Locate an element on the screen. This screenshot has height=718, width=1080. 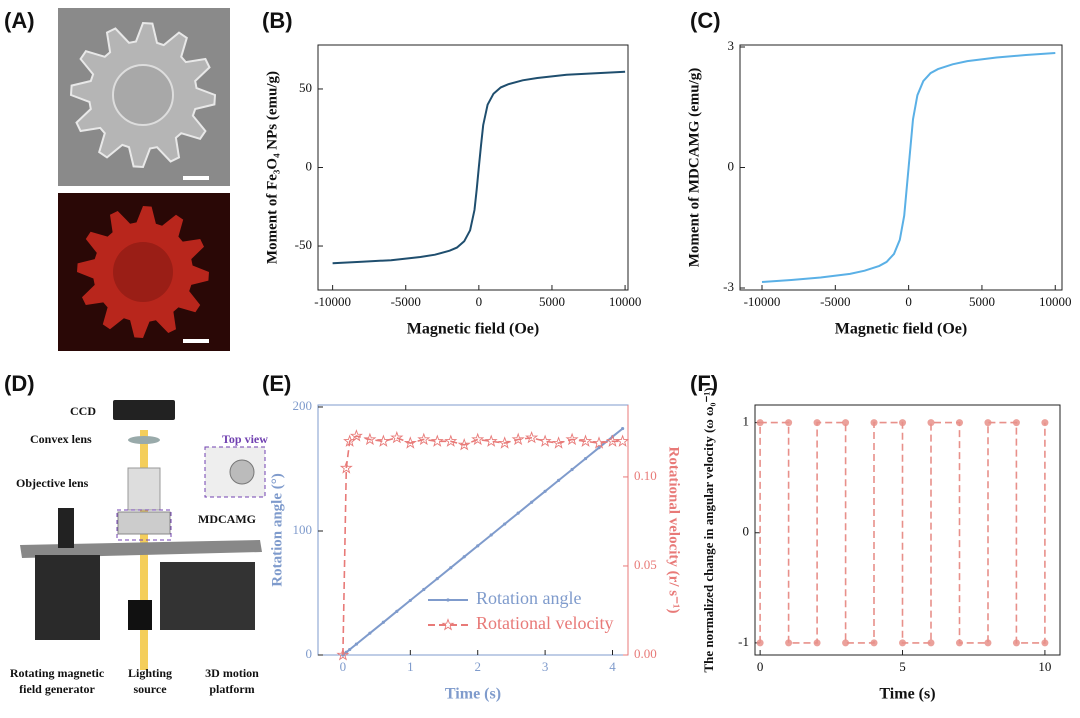
sample-holder is located at coordinates (144, 523).